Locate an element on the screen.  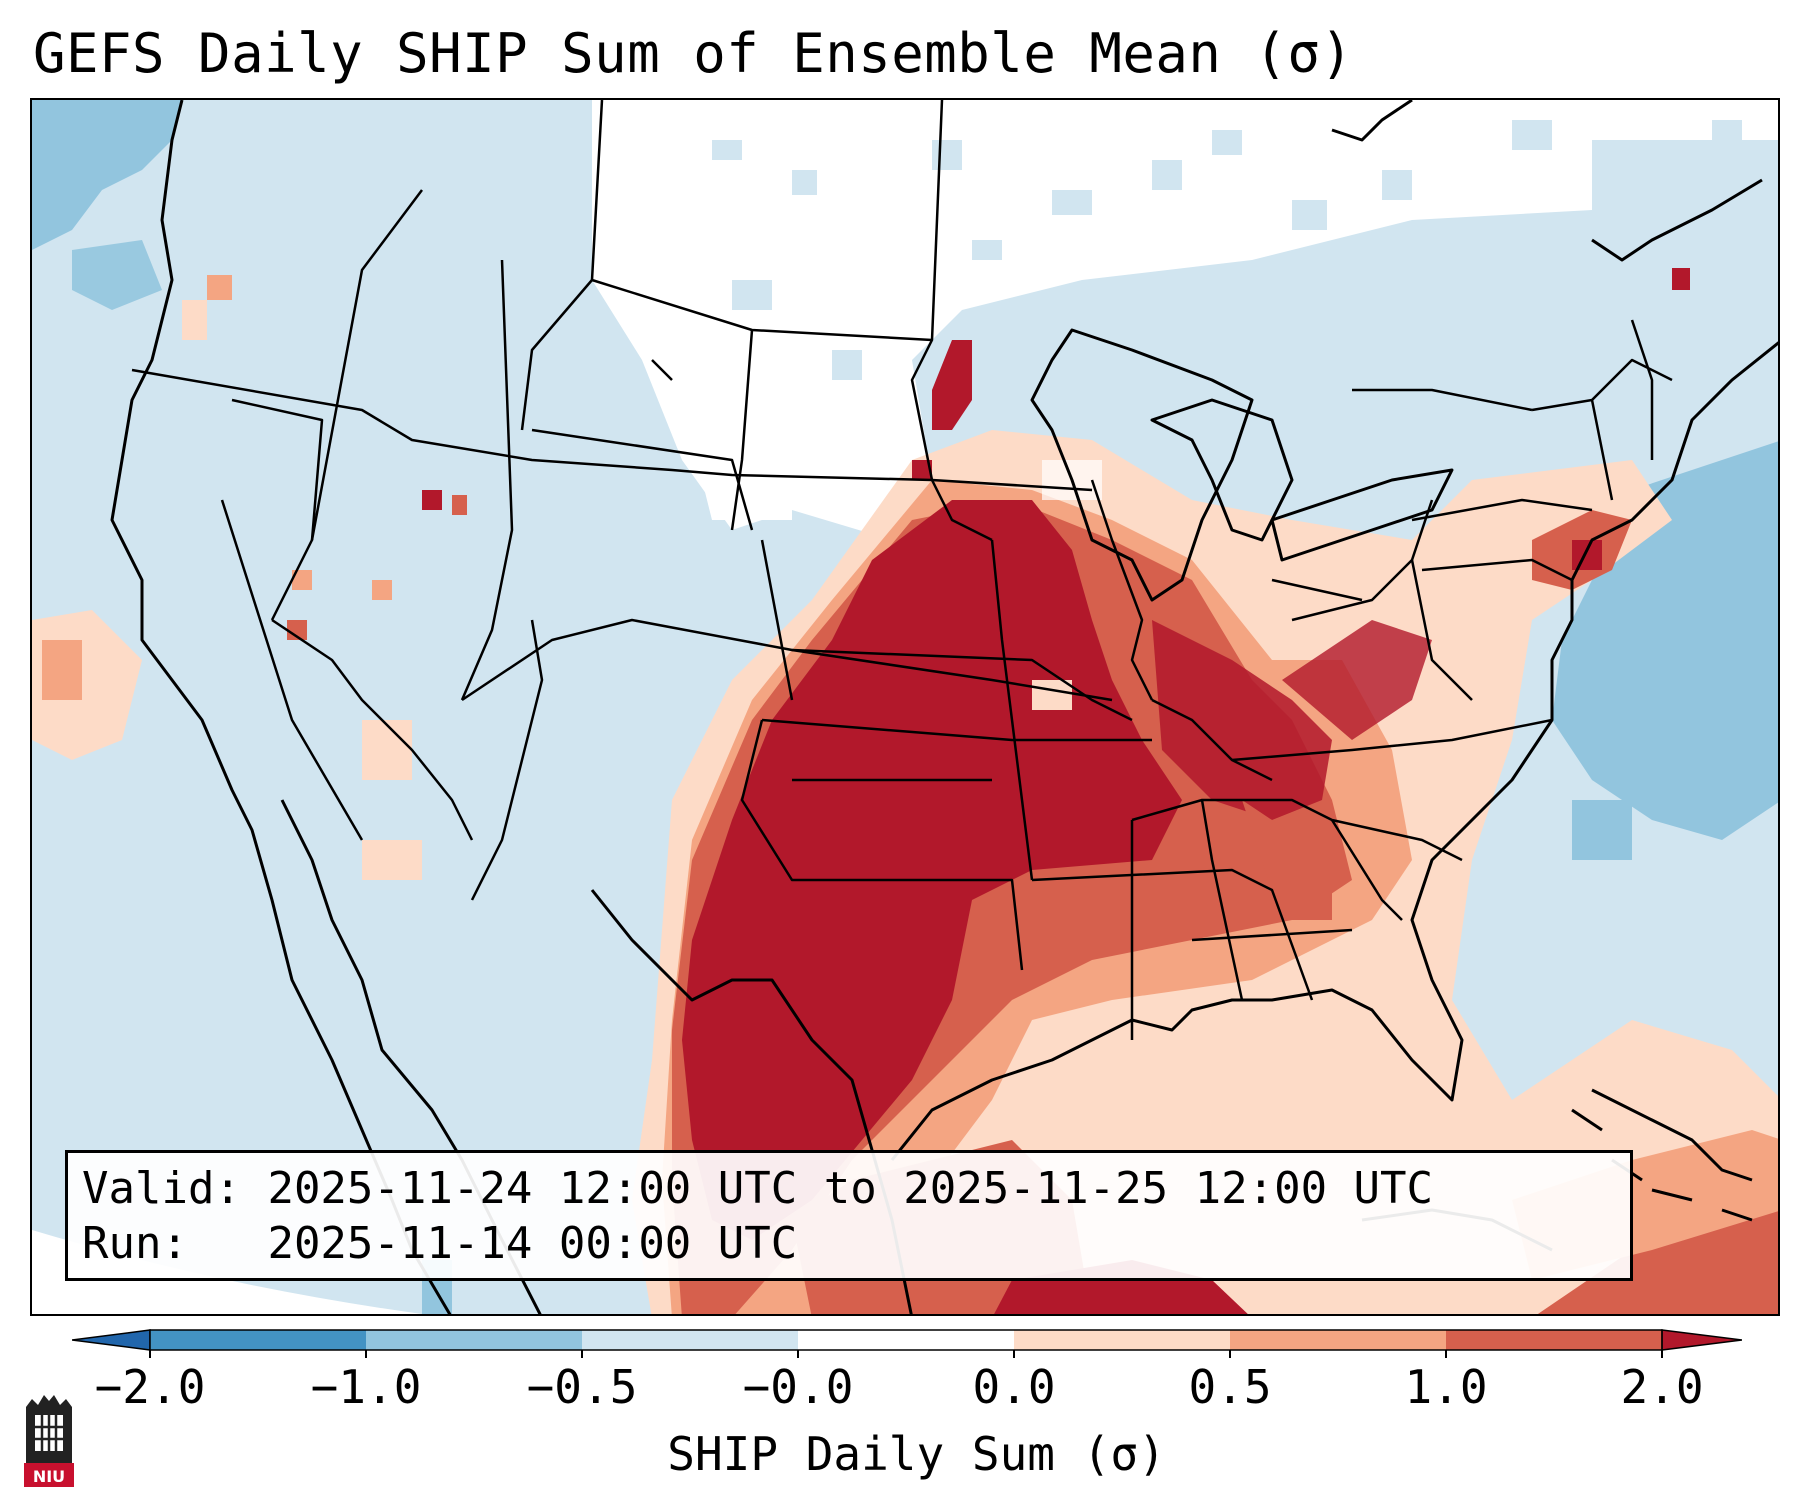
neutral-speckle is located at coordinates (1227, 250).